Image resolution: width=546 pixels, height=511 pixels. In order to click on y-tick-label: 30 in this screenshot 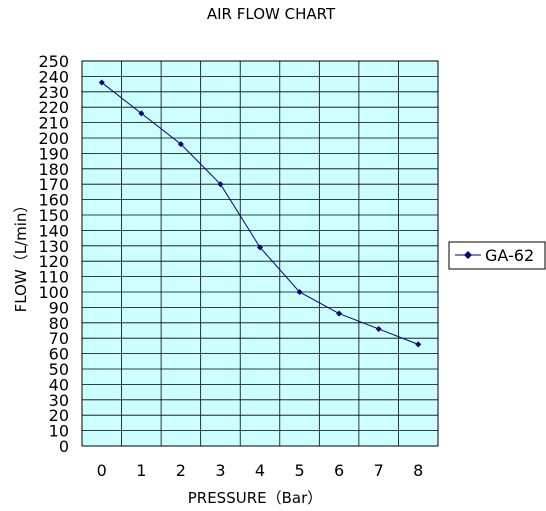, I will do `click(59, 400)`.